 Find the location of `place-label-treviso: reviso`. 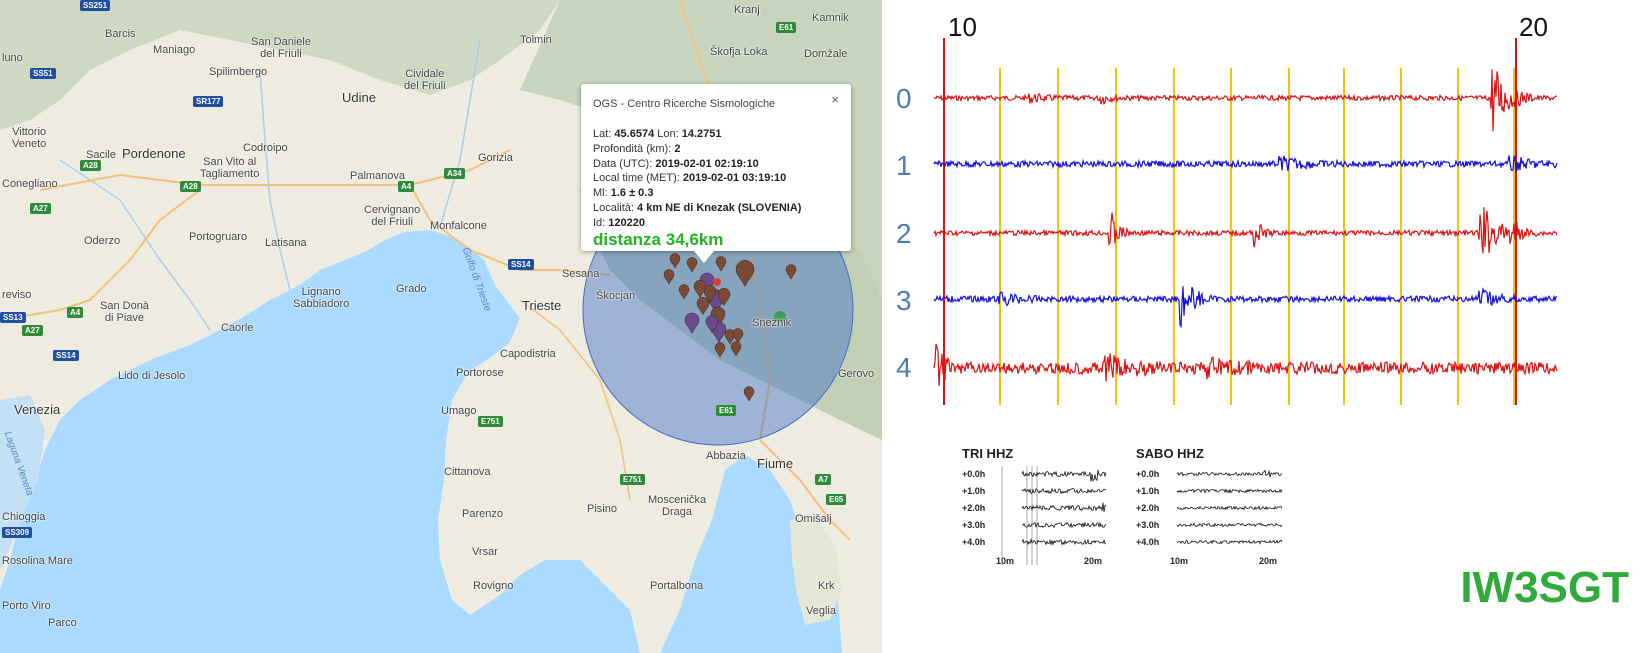

place-label-treviso: reviso is located at coordinates (17, 295).